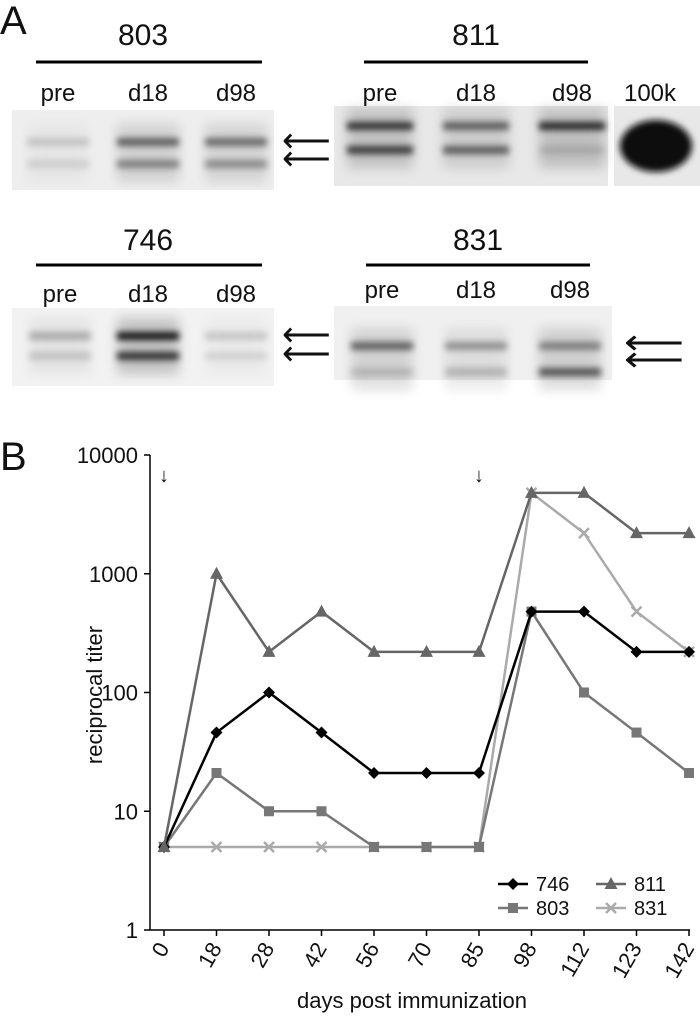 The height and width of the screenshot is (1019, 700). Describe the element at coordinates (315, 955) in the screenshot. I see `x-tick-label: 42` at that location.